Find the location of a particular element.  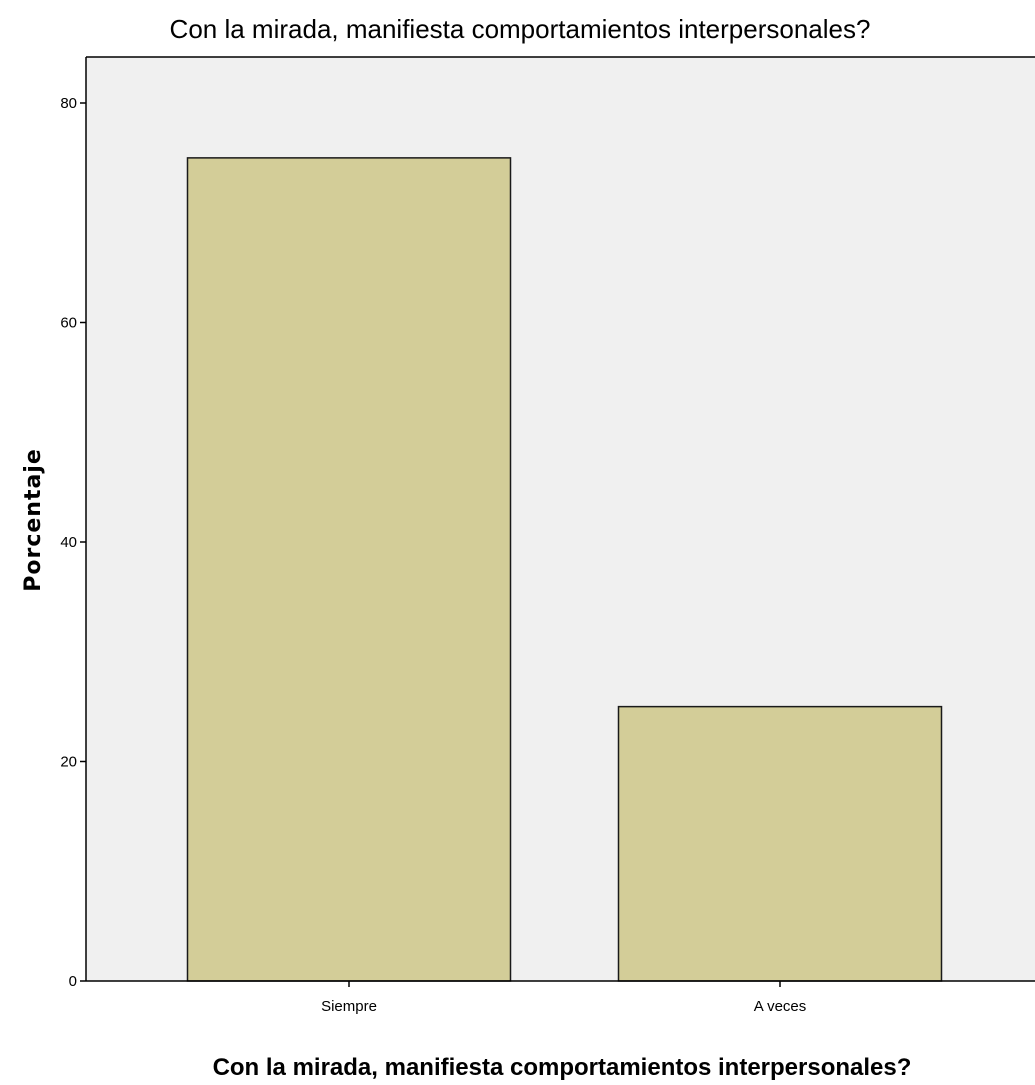

y-tick-label: 0 is located at coordinates (73, 981).